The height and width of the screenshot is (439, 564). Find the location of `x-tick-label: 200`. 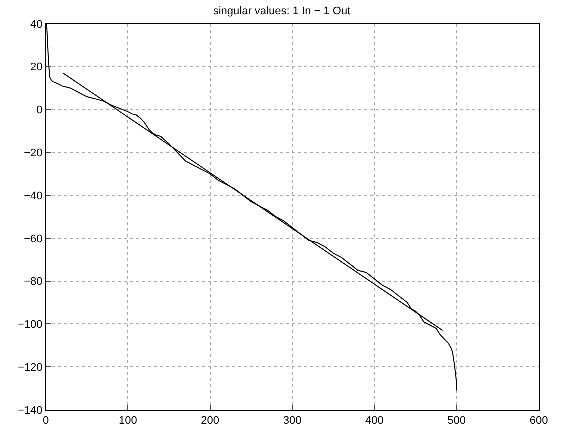

x-tick-label: 200 is located at coordinates (210, 421).